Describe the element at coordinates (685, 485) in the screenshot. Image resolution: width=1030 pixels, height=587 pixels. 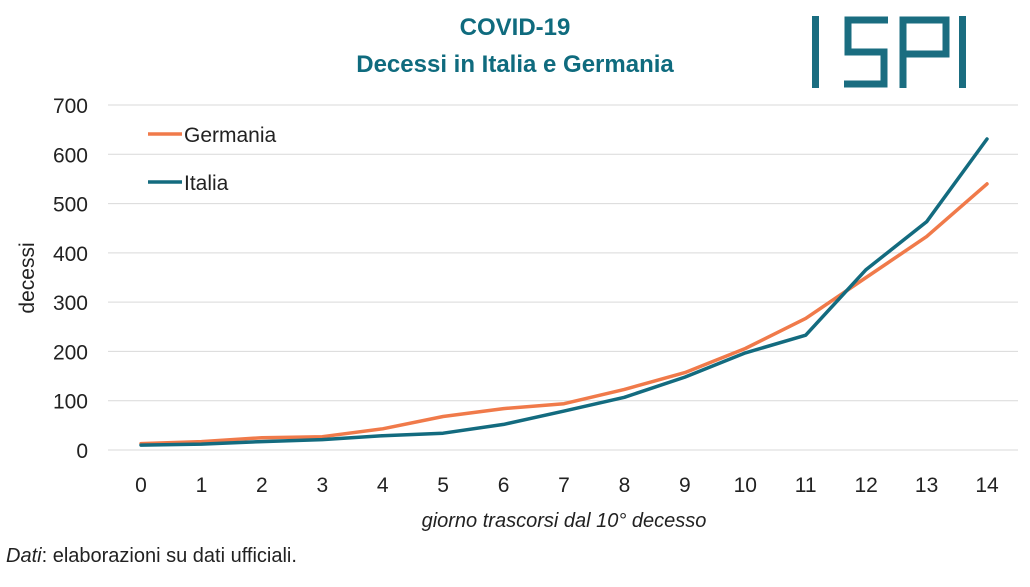
I see `x-tick-label: 9` at that location.